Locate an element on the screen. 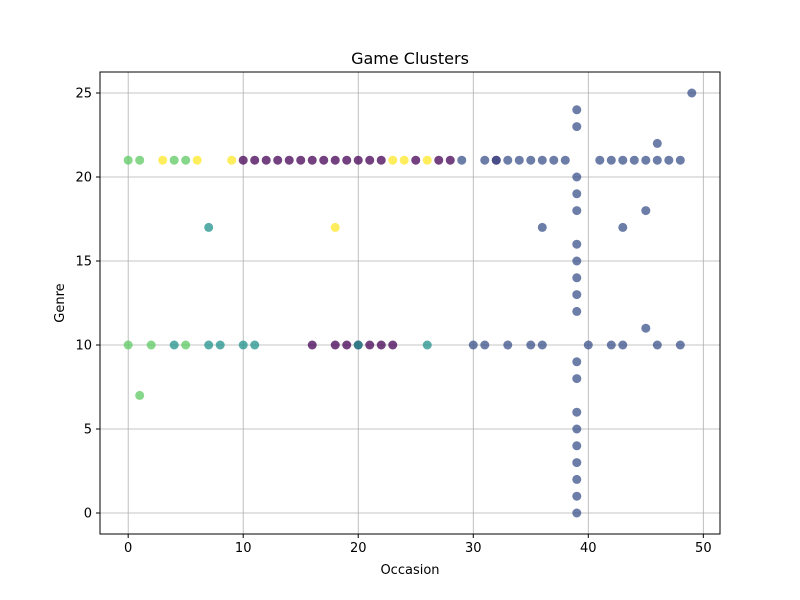 This screenshot has height=600, width=800. y-tick-label: 0 is located at coordinates (88, 514).